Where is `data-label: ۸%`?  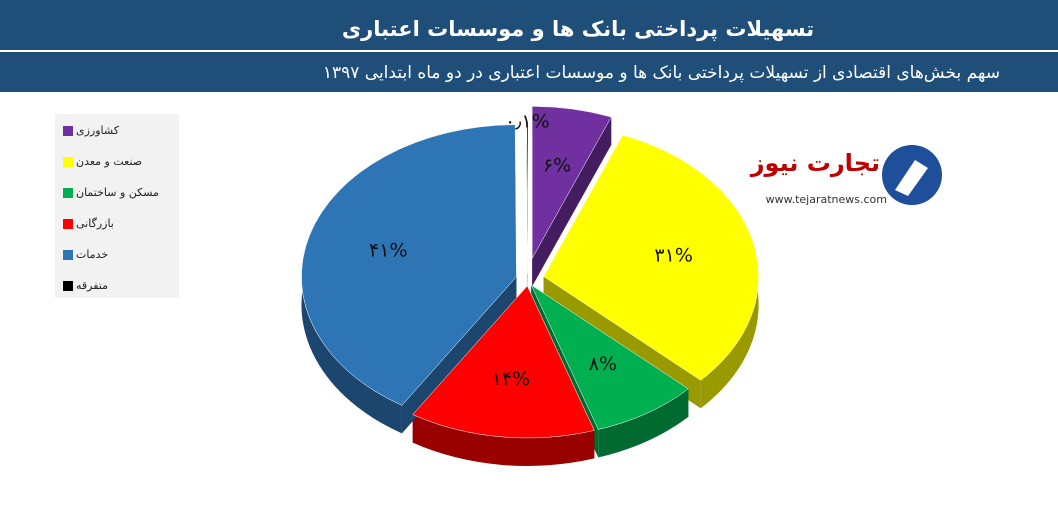
data-label: ۸% is located at coordinates (603, 364).